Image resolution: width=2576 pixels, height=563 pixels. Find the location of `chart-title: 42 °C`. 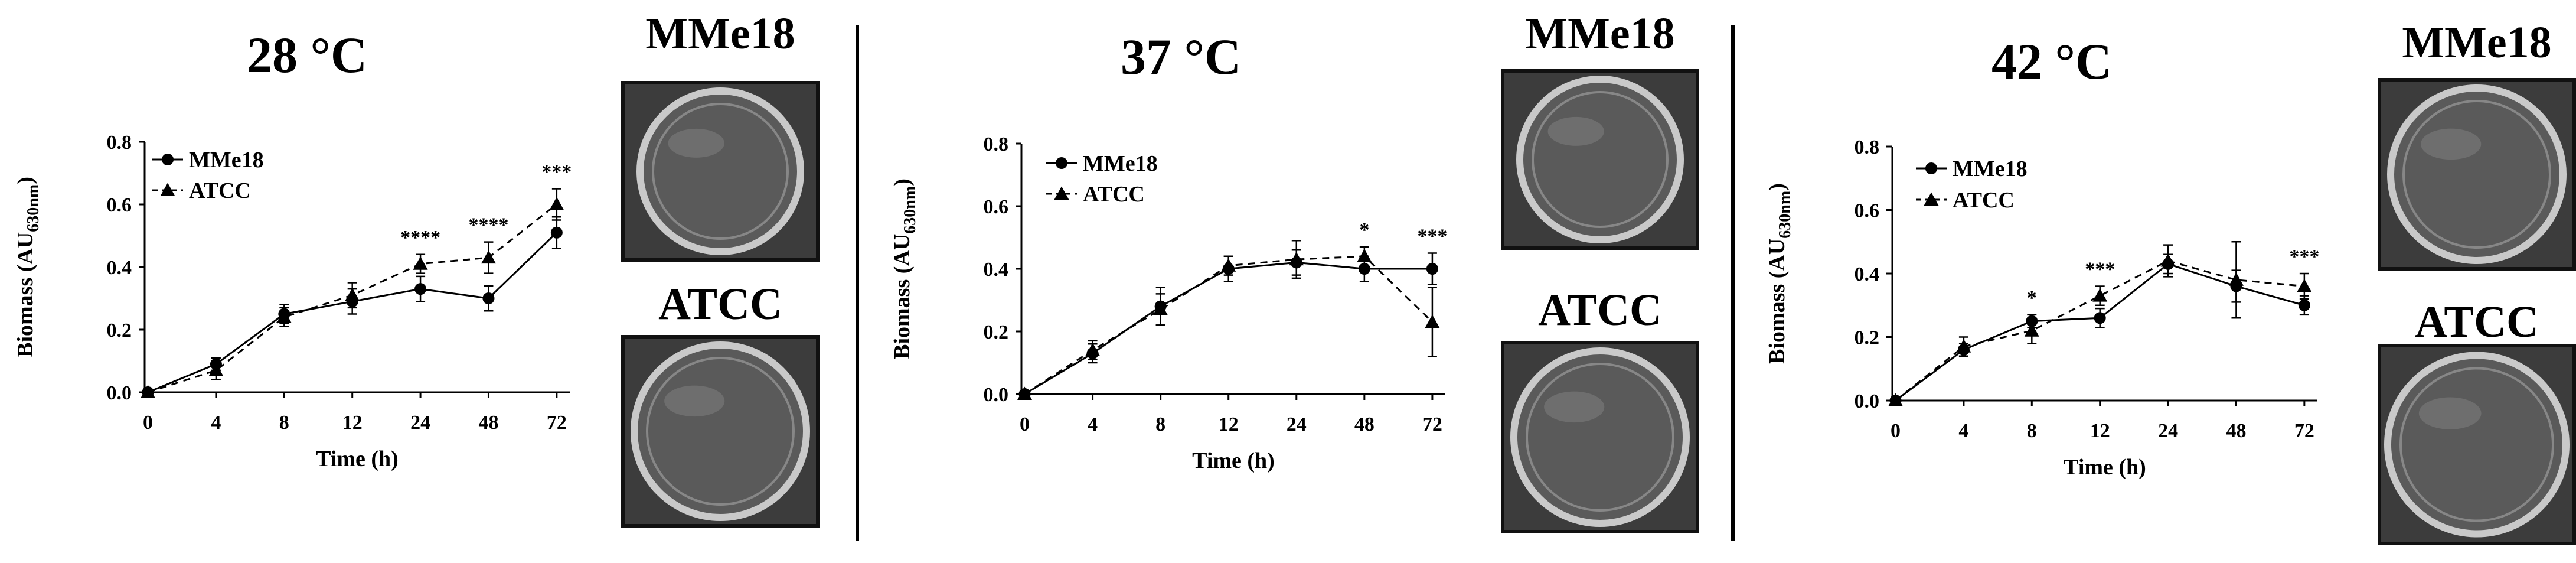

chart-title: 42 °C is located at coordinates (2051, 61).